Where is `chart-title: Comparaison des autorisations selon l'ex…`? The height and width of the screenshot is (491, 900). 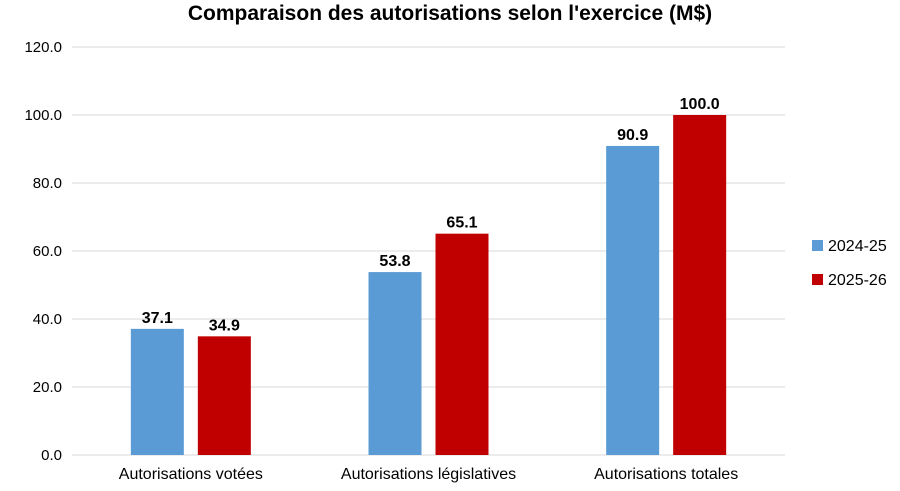
chart-title: Comparaison des autorisations selon l'ex… is located at coordinates (450, 13).